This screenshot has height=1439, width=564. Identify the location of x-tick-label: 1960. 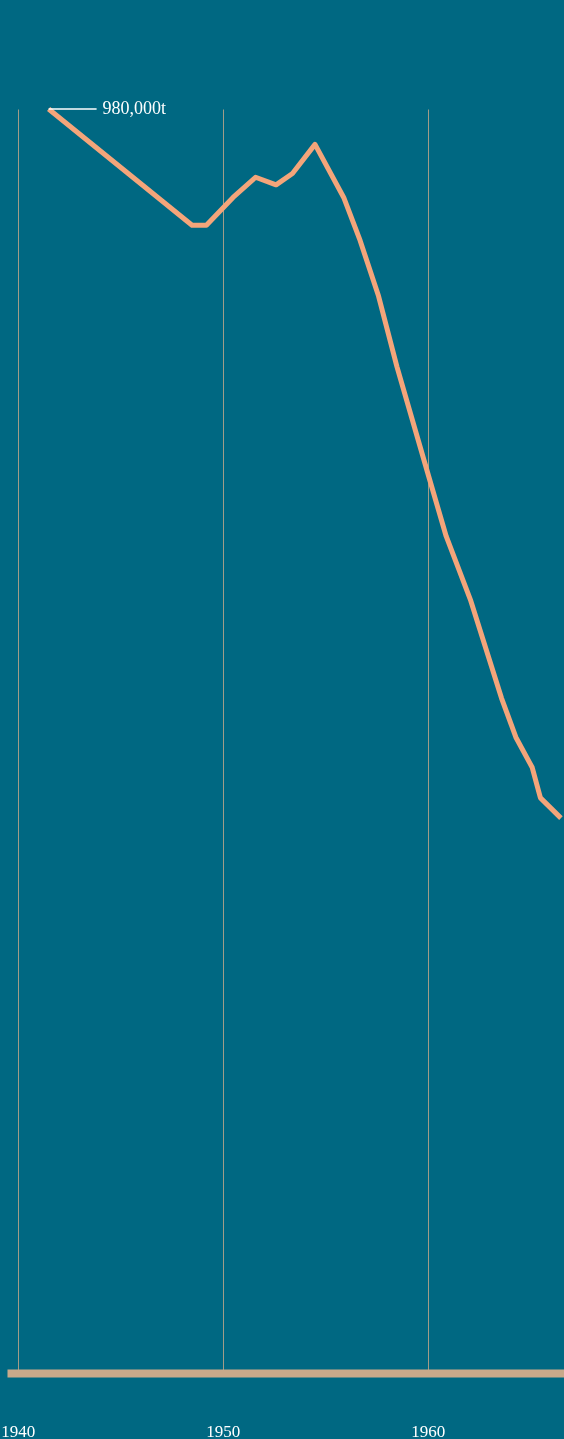
(428, 1430).